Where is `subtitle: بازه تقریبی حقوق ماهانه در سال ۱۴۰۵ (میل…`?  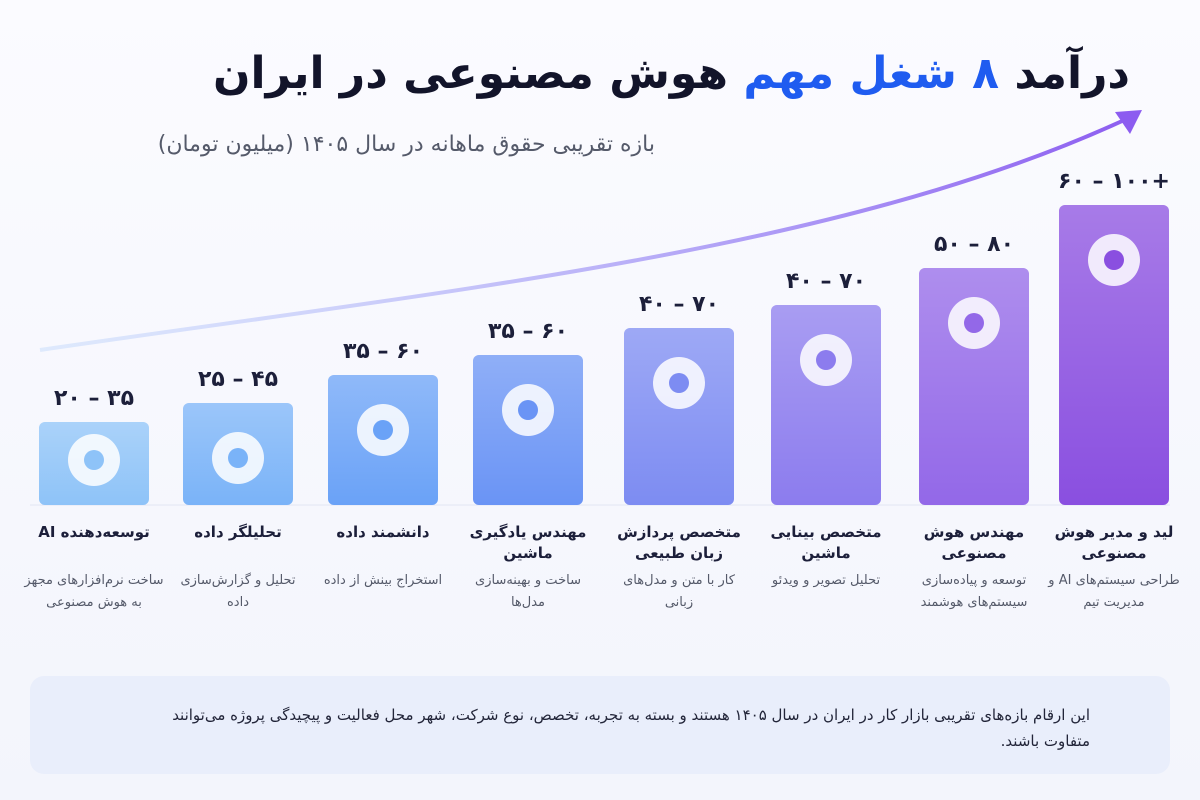
subtitle: بازه تقریبی حقوق ماهانه در سال ۱۴۰۵ (میل… is located at coordinates (406, 144).